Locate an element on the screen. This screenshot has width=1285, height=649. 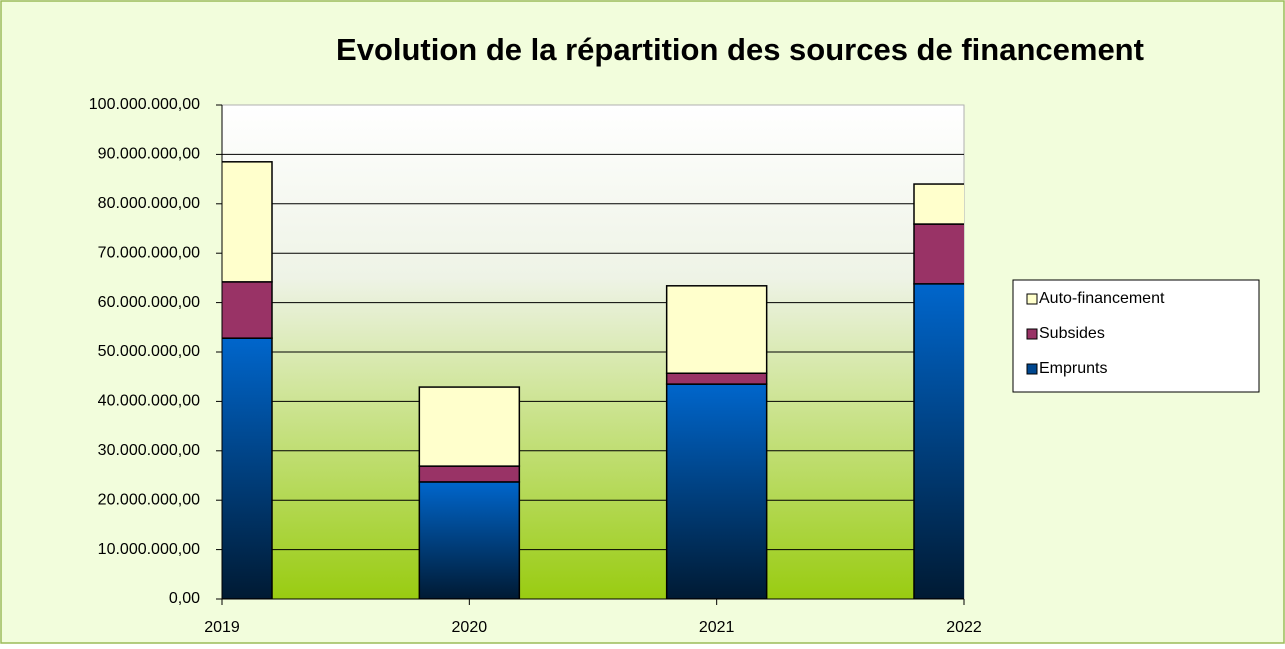
x-tick-label: 2021 is located at coordinates (717, 627).